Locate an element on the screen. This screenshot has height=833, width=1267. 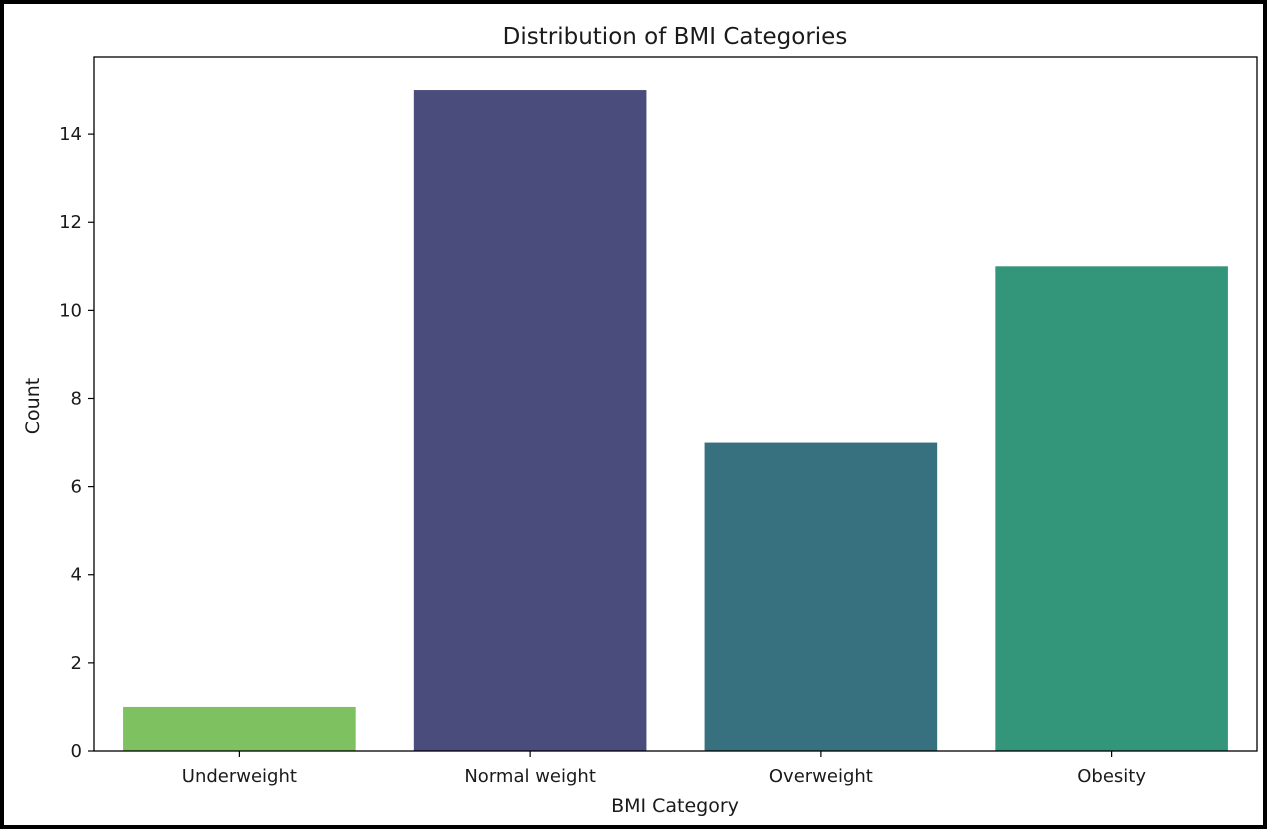
bar-overweight is located at coordinates (821, 596).